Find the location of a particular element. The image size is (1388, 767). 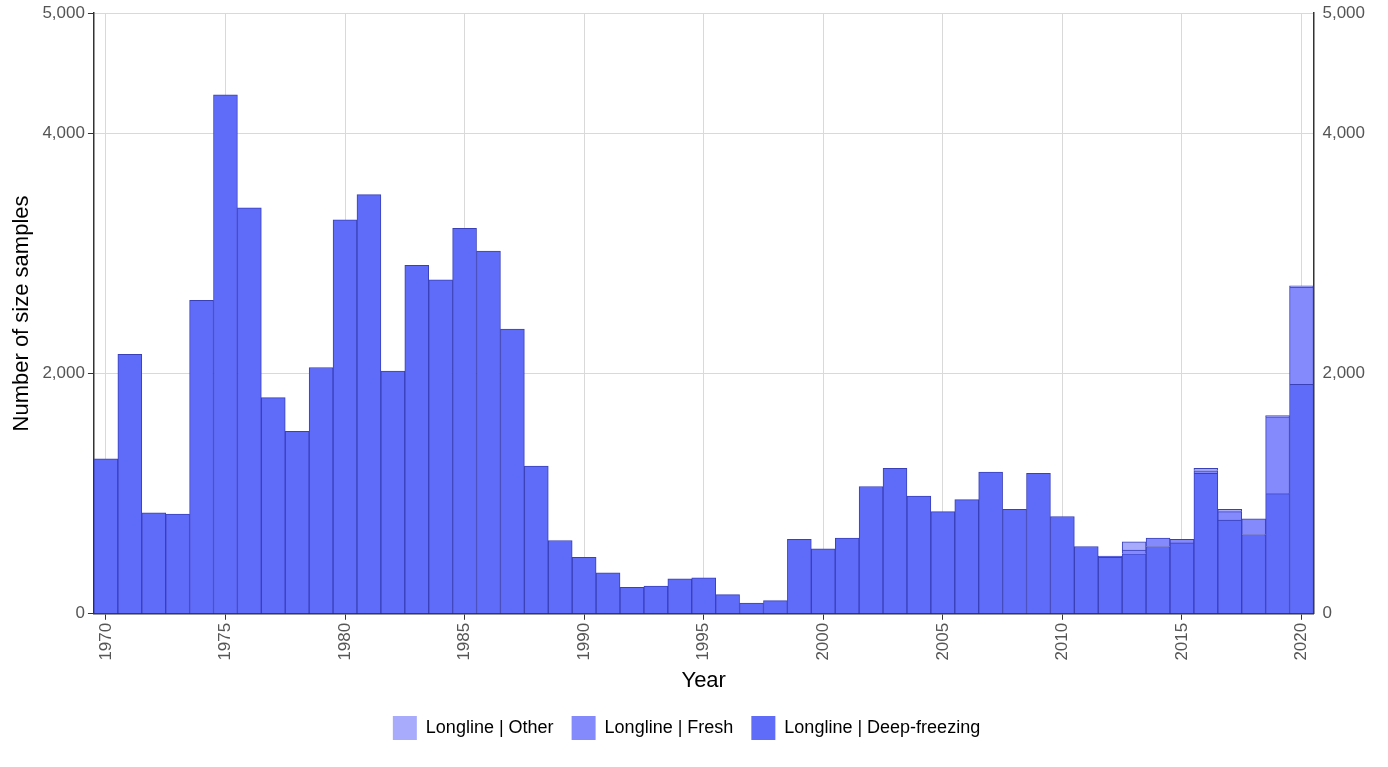

legend-label: Longline | Other is located at coordinates (489, 726).